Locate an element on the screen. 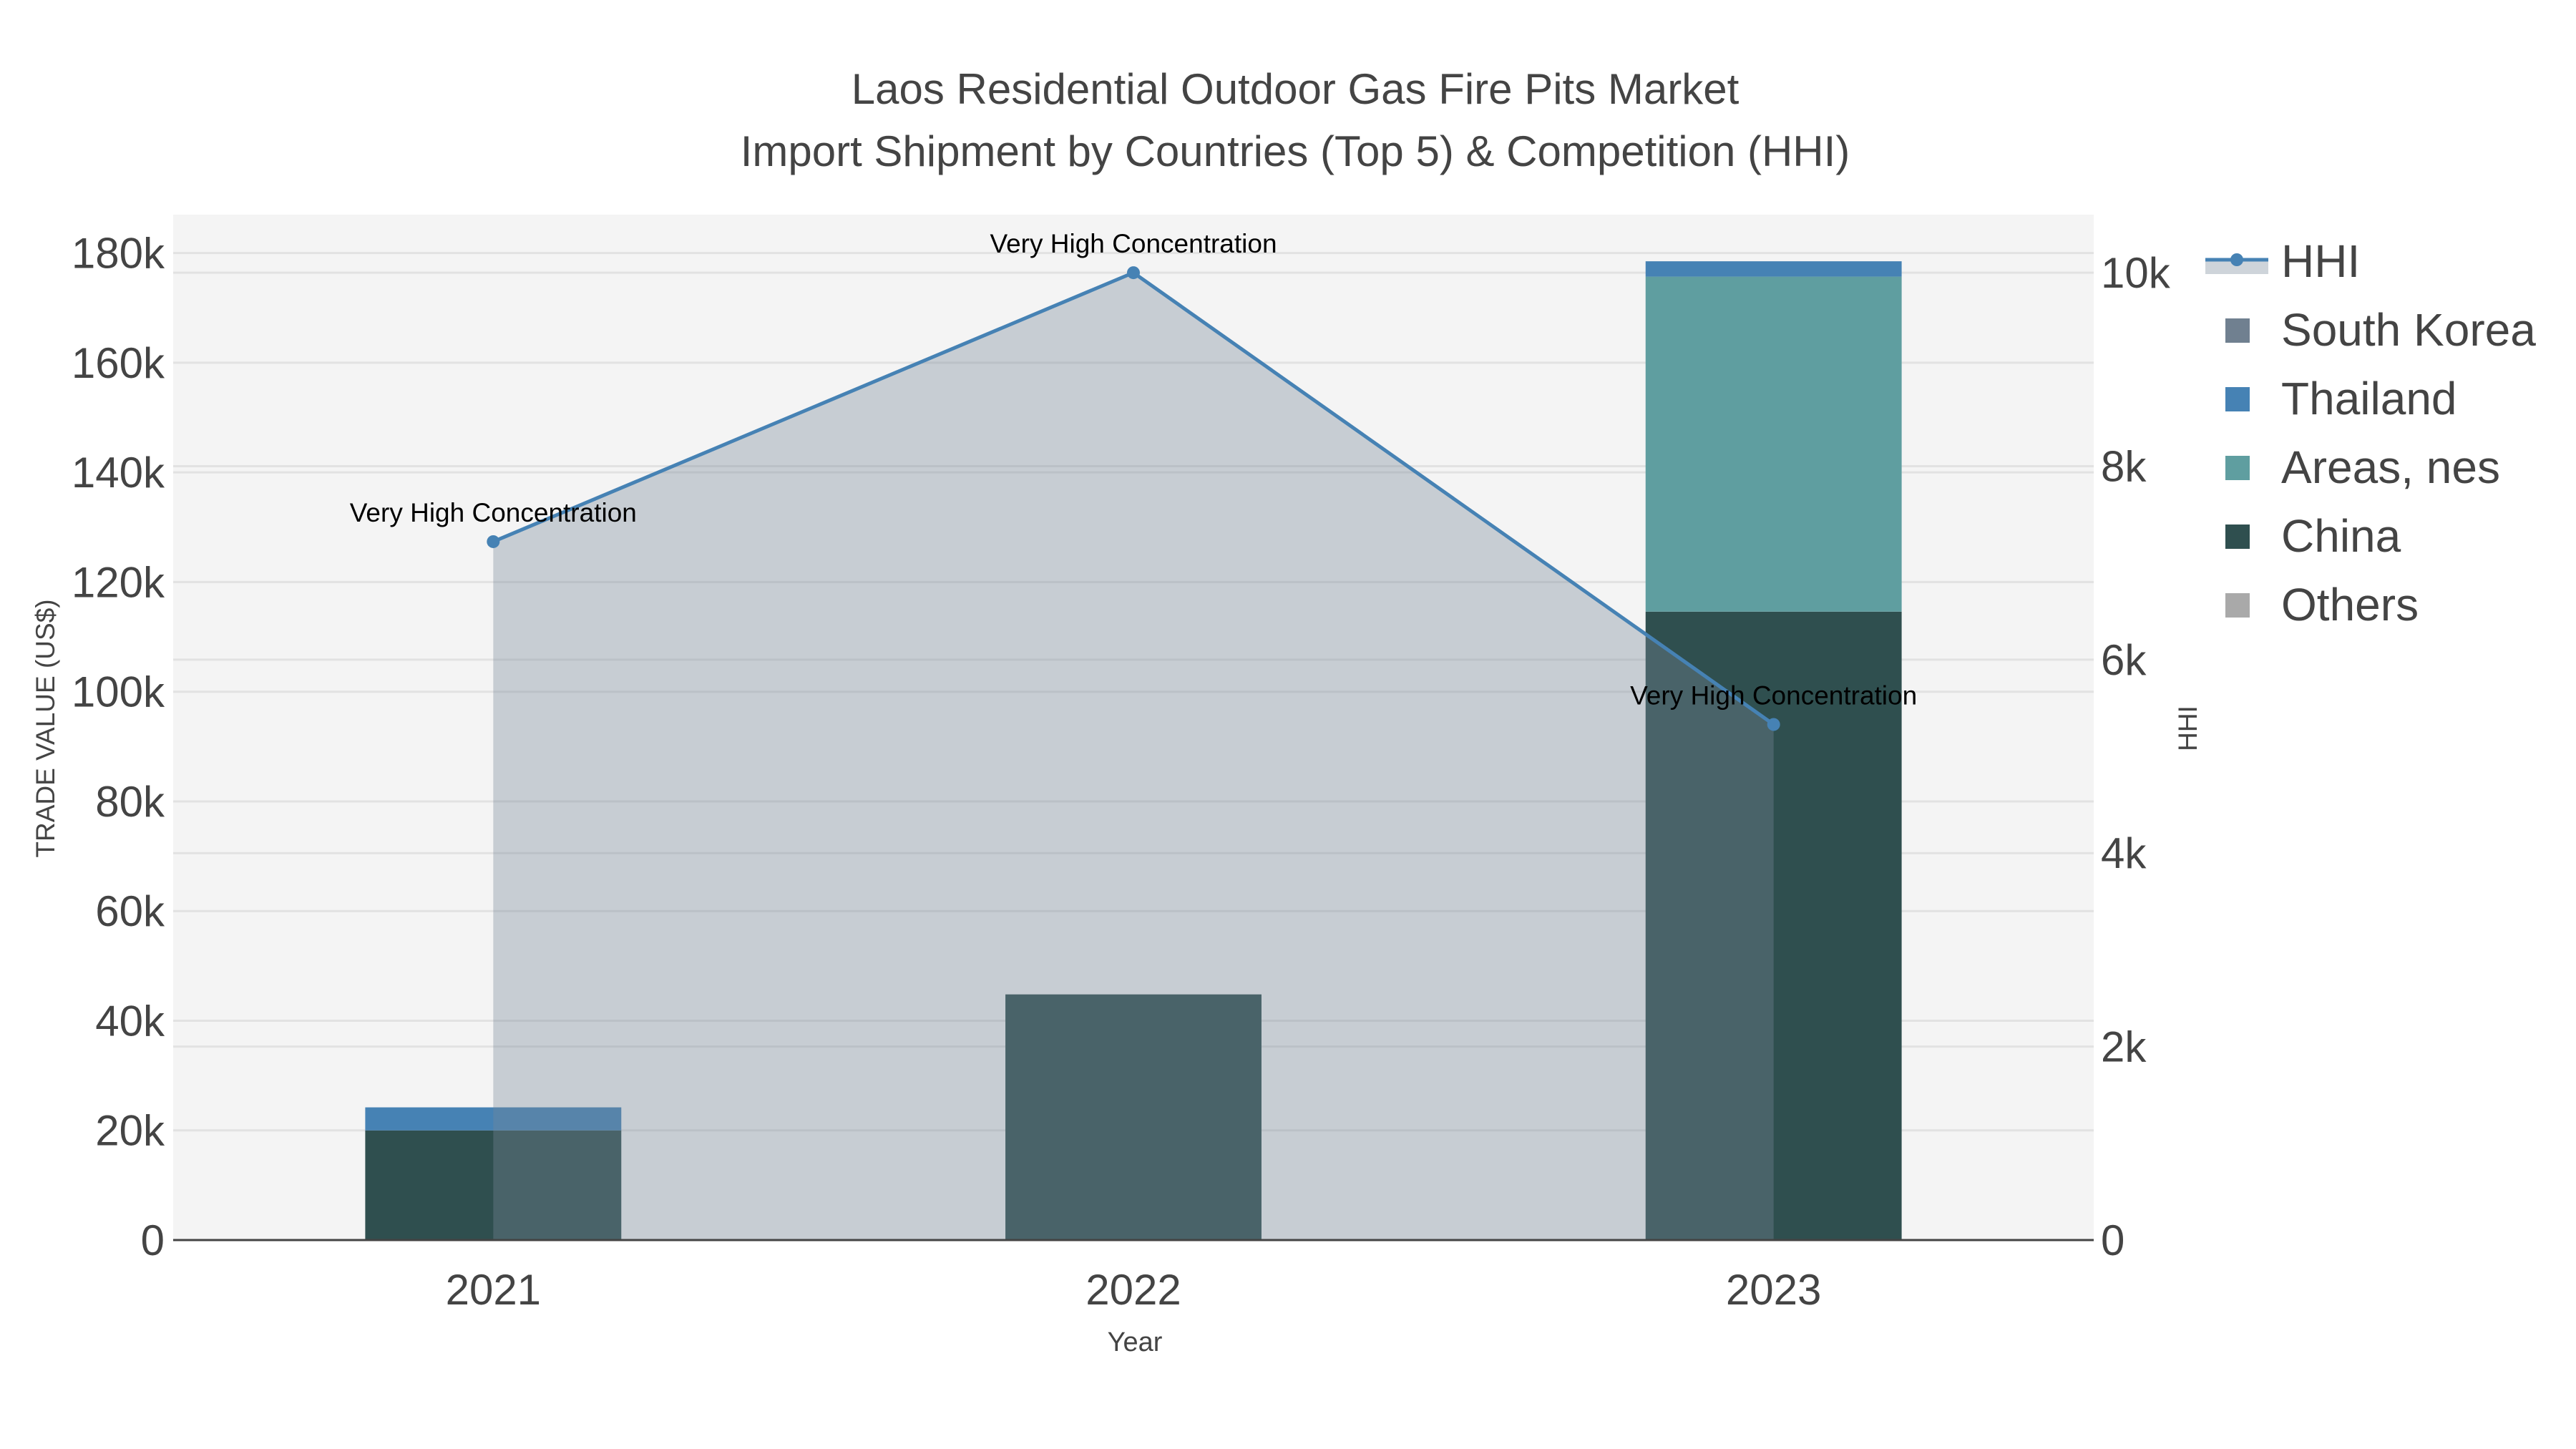  y-tick-label: 120k is located at coordinates (118, 582).